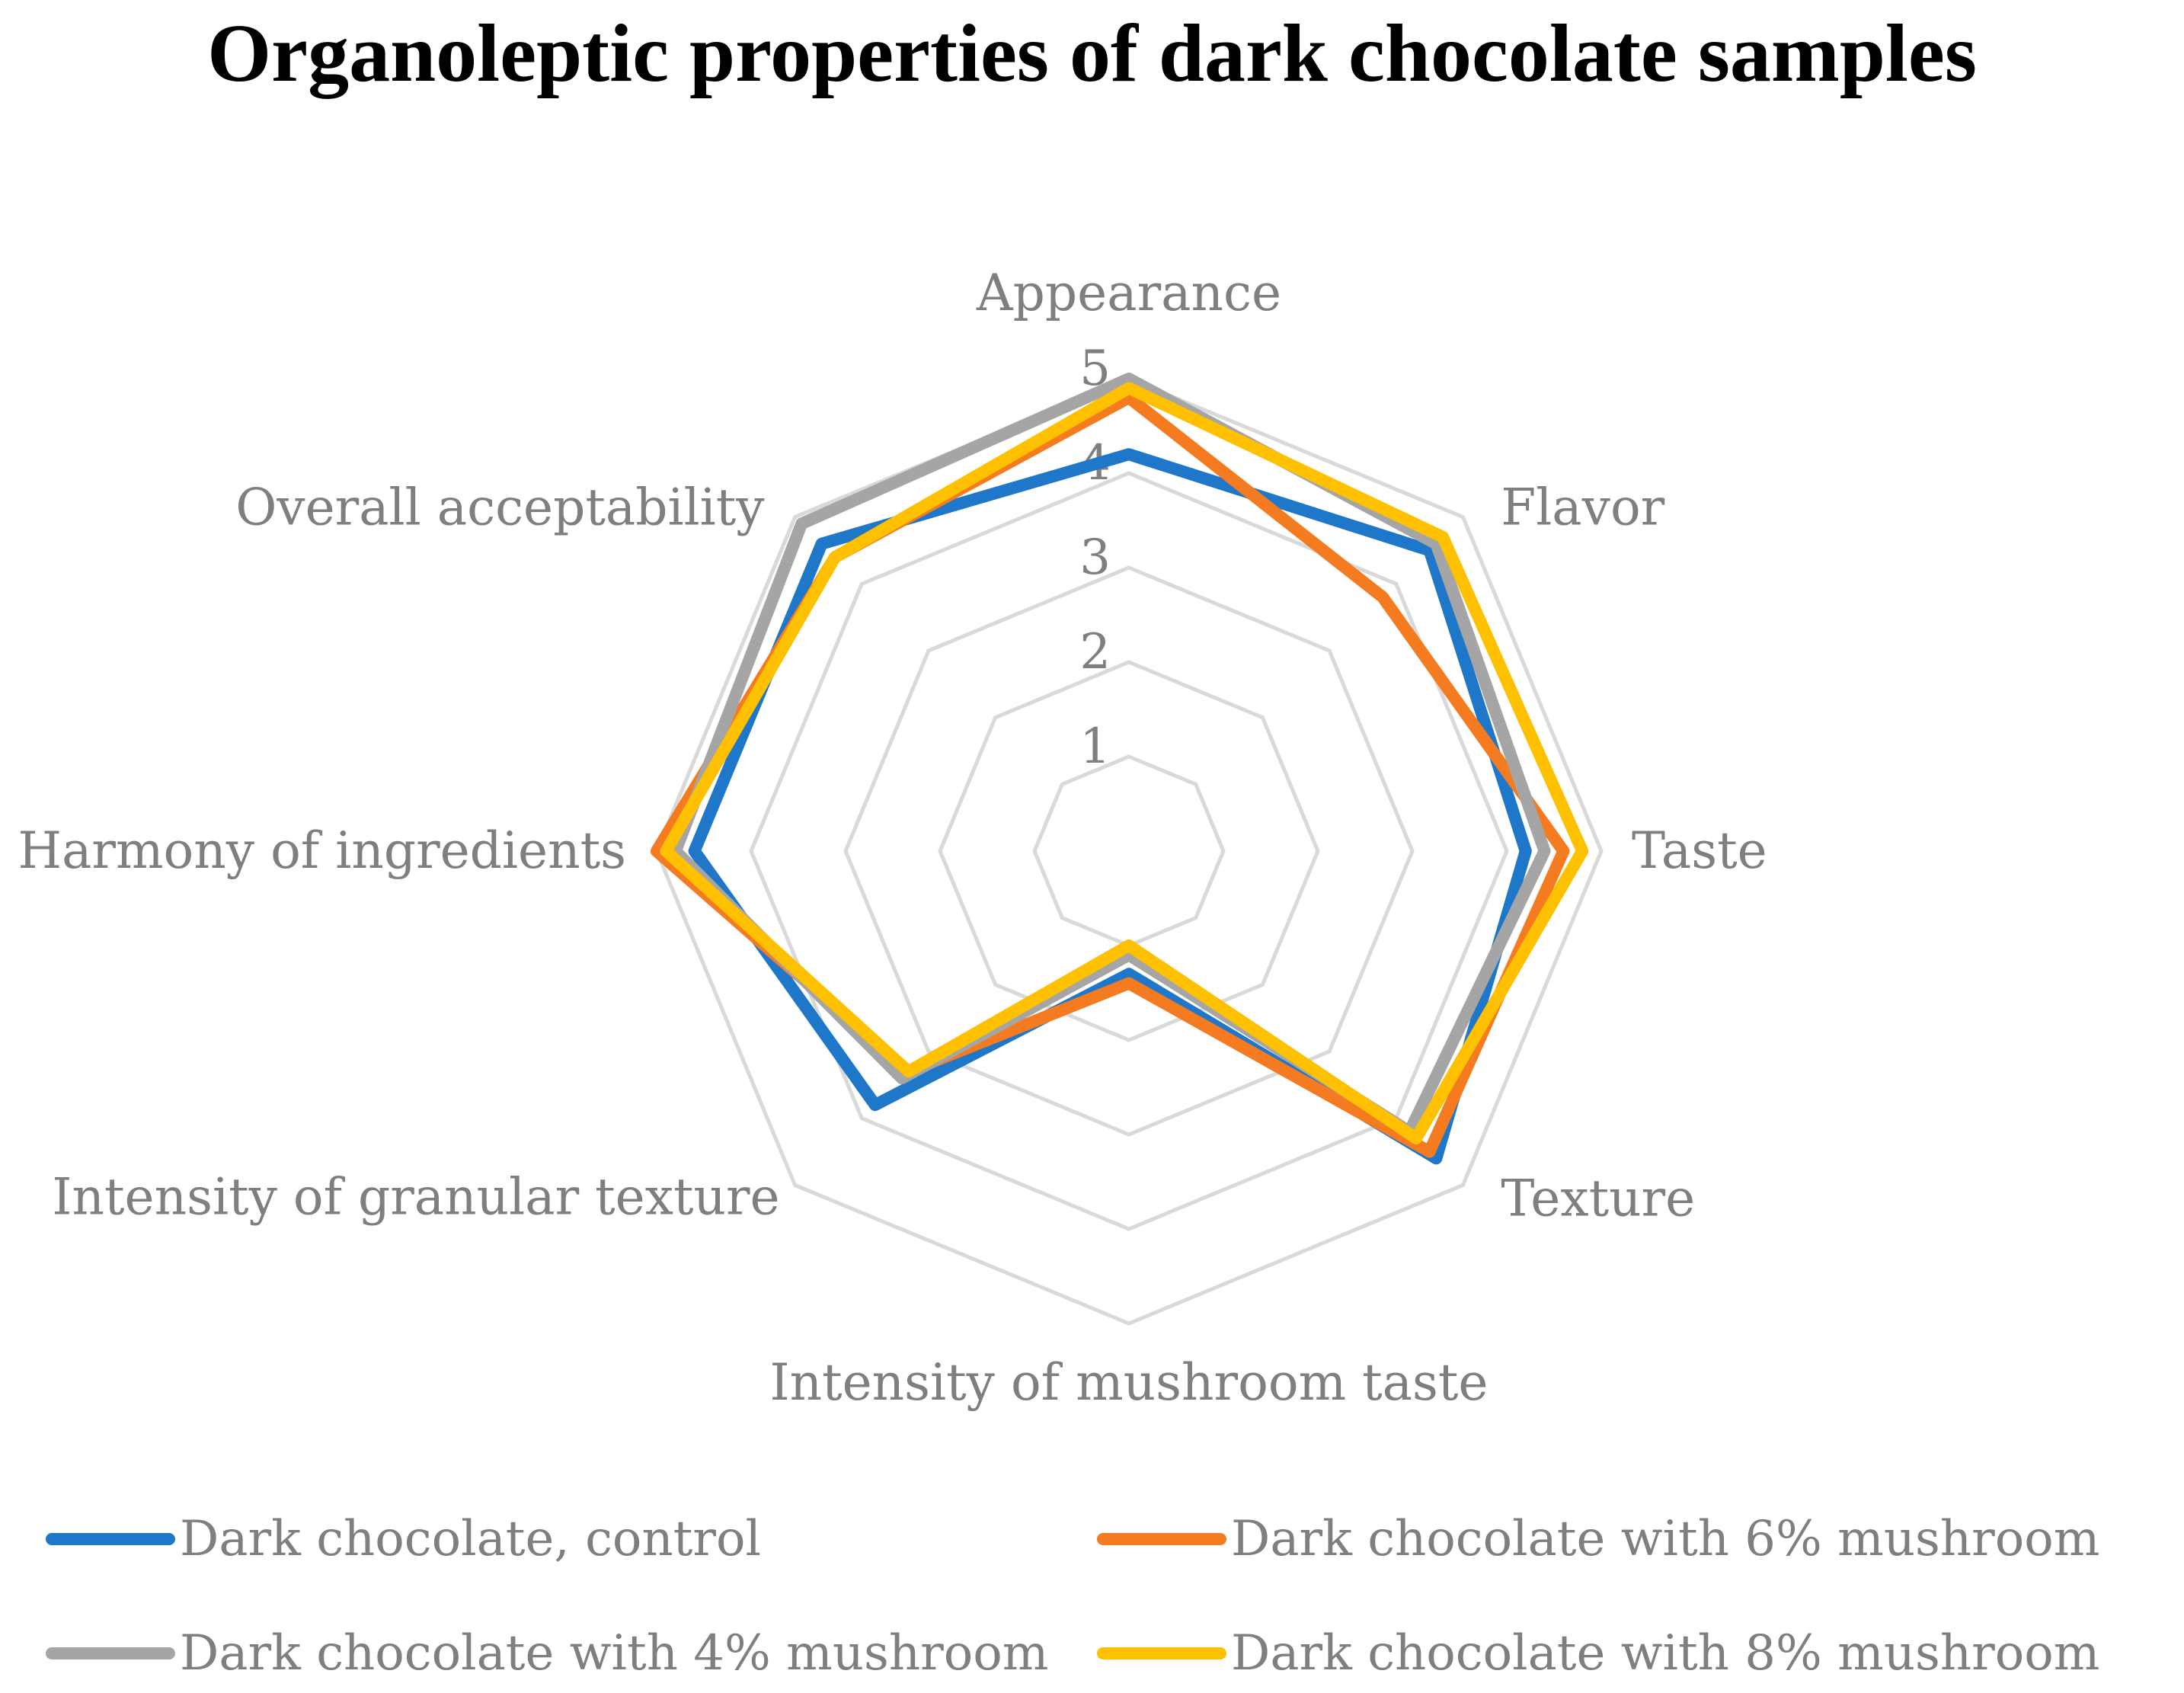 The image size is (2184, 1693). I want to click on axis-label: Harmony of ingredients, so click(322, 851).